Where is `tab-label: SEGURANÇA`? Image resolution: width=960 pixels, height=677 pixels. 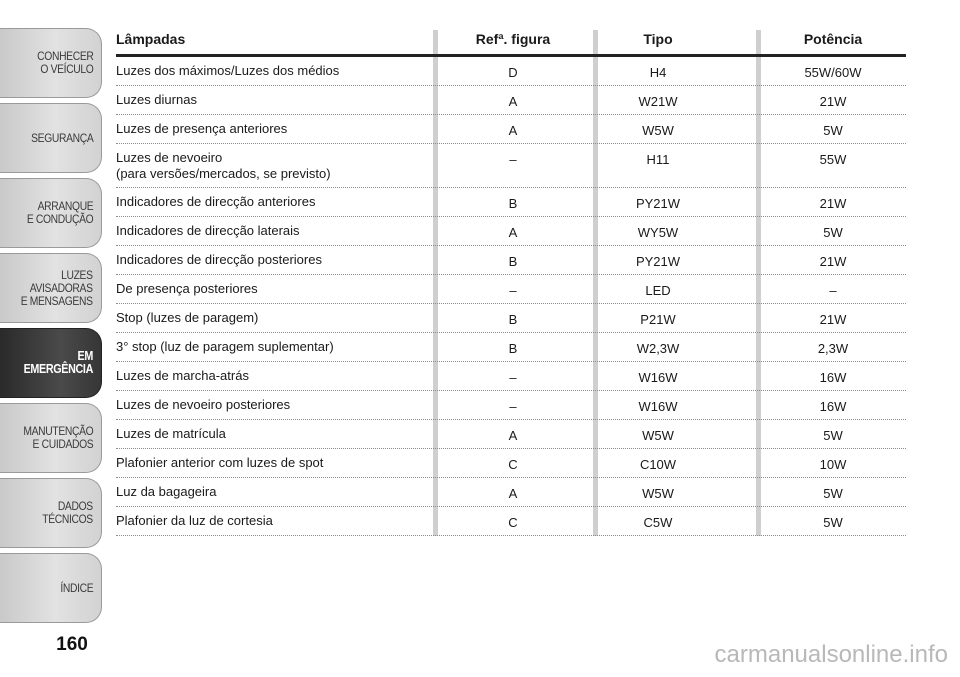
tab-label: SEGURANÇA is located at coordinates (62, 137).